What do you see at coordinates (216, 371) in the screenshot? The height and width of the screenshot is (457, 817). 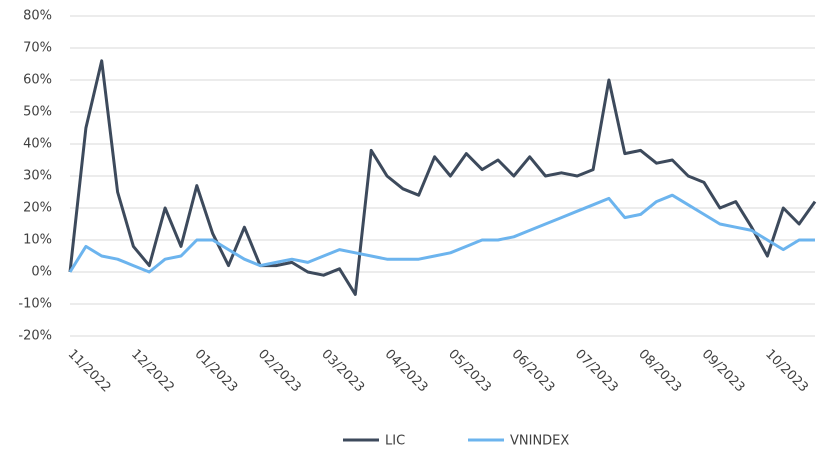 I see `x-tick-label: 01/2023` at bounding box center [216, 371].